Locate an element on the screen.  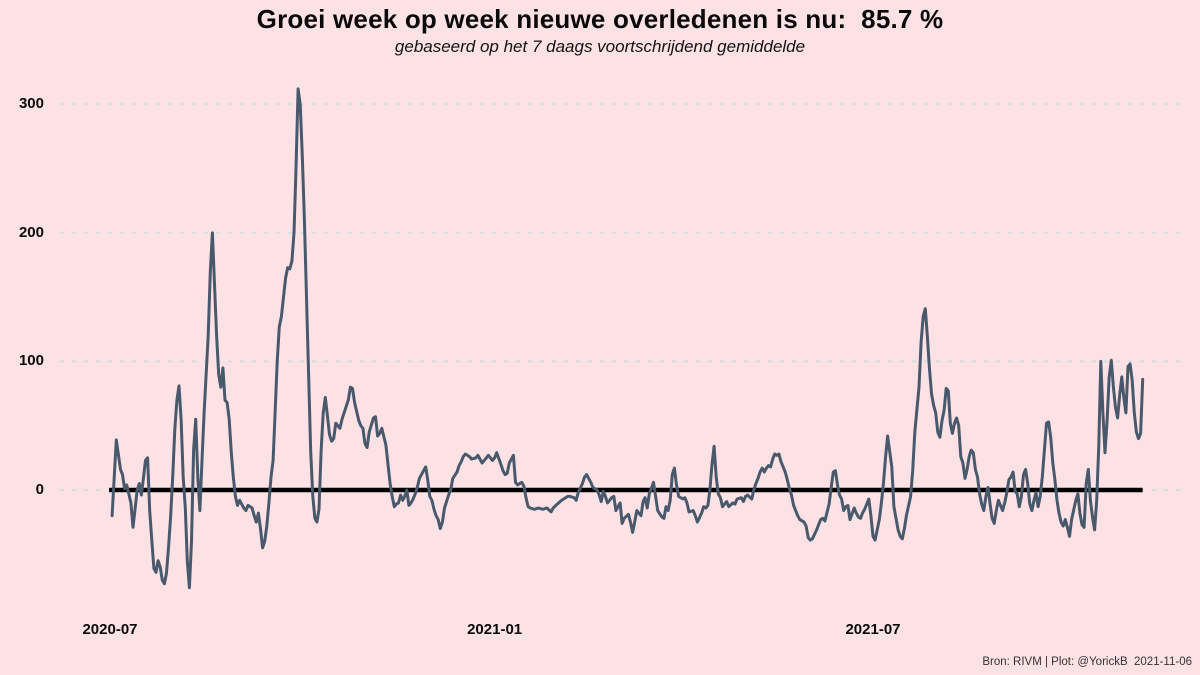
x-tick-label-2021-01: 2021-01 is located at coordinates (495, 629).